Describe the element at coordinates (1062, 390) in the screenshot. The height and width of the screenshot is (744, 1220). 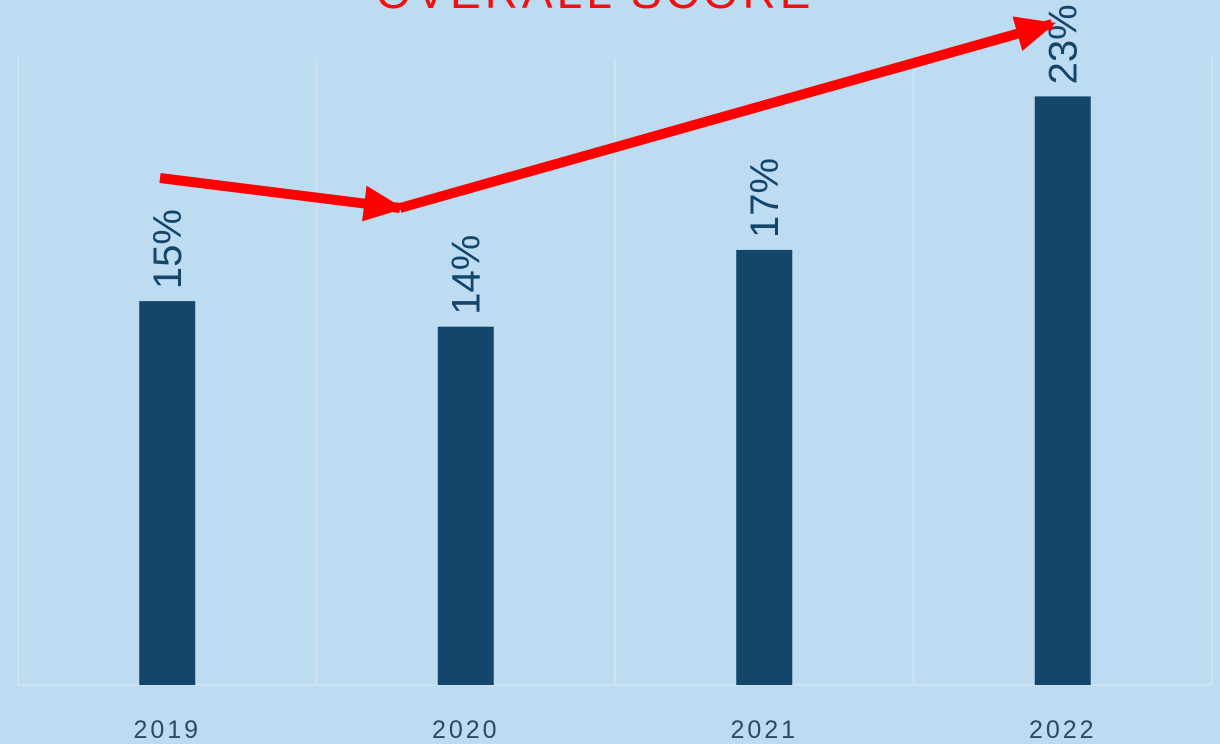
I see `bar-2022` at that location.